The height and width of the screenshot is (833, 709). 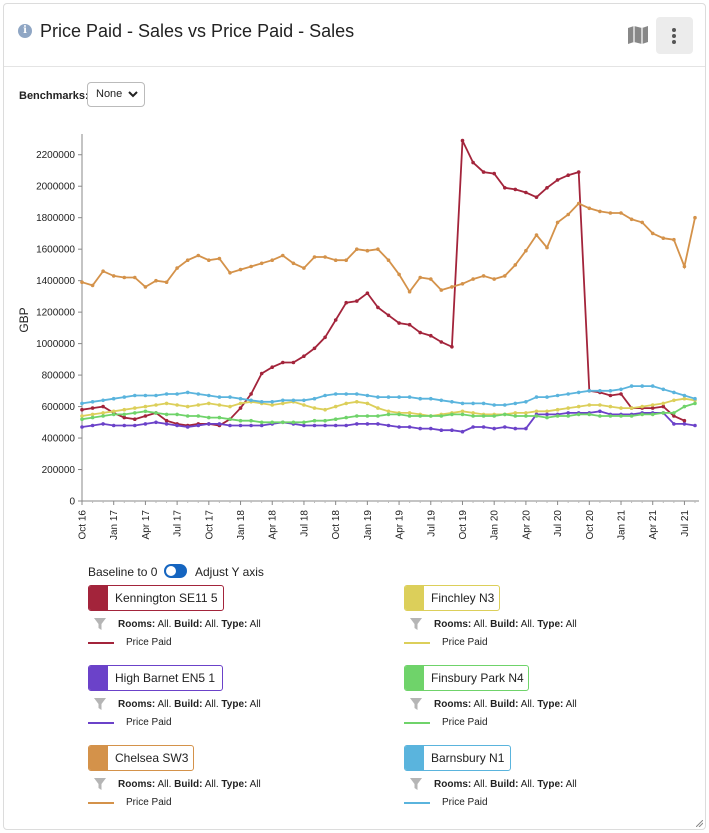 What do you see at coordinates (156, 598) in the screenshot?
I see `area-chip: Kennington SE11 5` at bounding box center [156, 598].